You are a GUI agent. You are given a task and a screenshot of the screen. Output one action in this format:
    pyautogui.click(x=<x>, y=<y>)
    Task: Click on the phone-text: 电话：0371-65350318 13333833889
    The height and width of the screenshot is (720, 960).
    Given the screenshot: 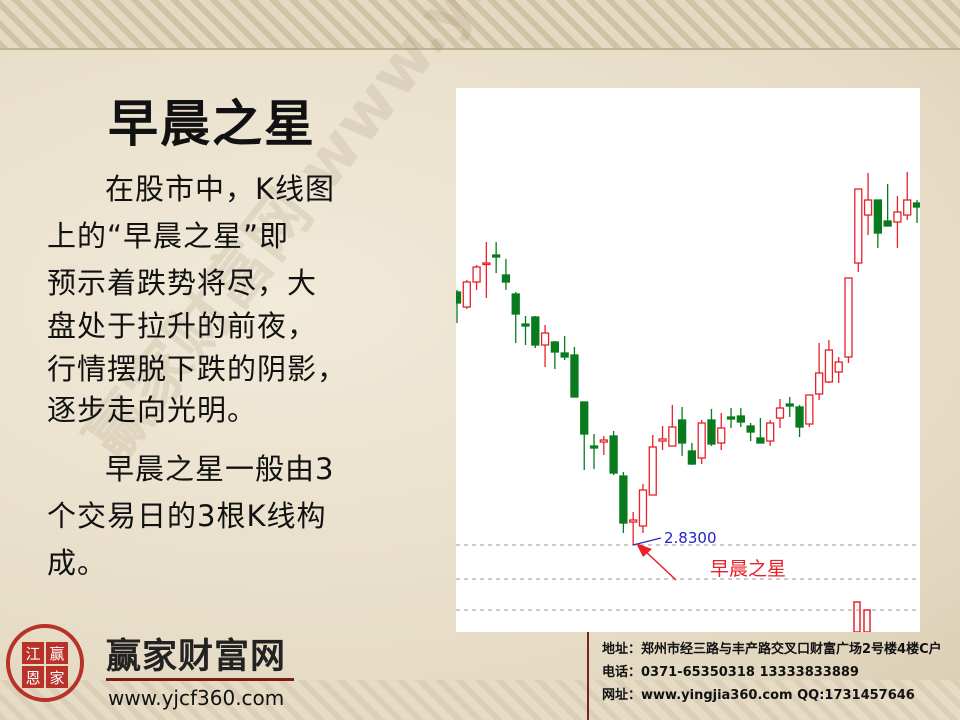 What is the action you would take?
    pyautogui.click(x=730, y=672)
    